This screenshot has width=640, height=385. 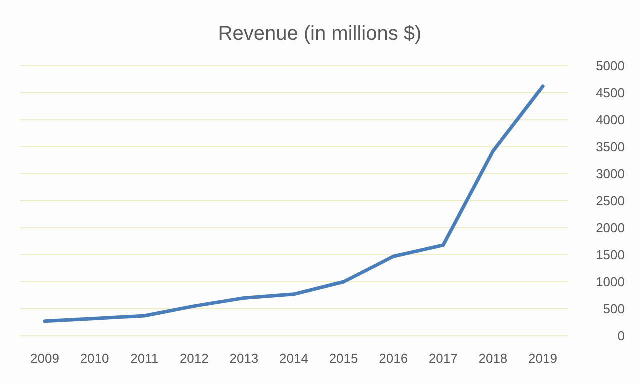 What do you see at coordinates (610, 201) in the screenshot?
I see `y-tick-label: 2500` at bounding box center [610, 201].